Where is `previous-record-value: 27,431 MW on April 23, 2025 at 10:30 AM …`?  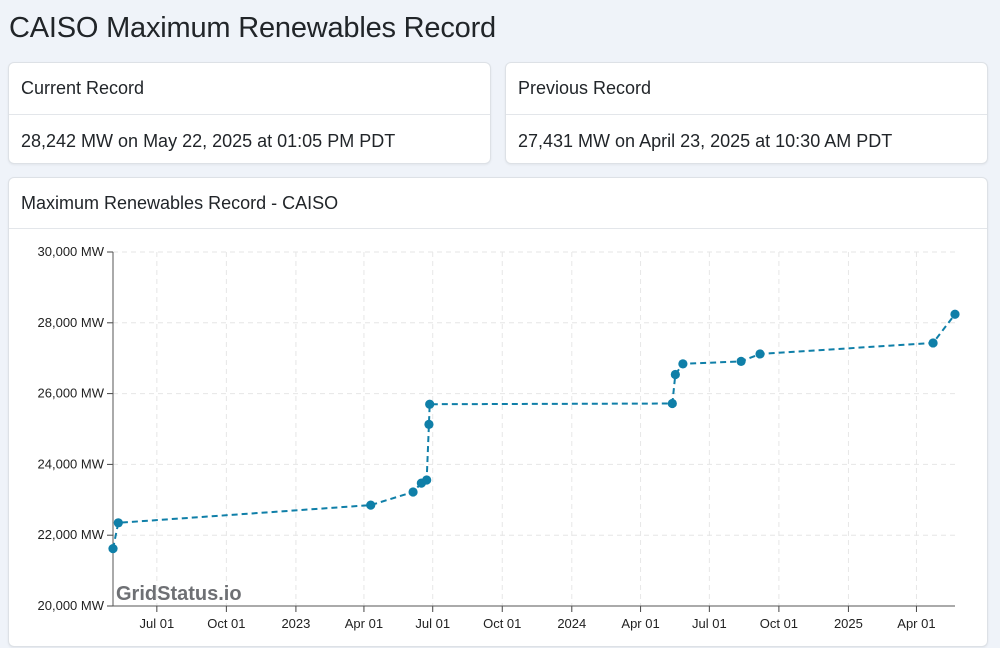
previous-record-value: 27,431 MW on April 23, 2025 at 10:30 AM … is located at coordinates (705, 140).